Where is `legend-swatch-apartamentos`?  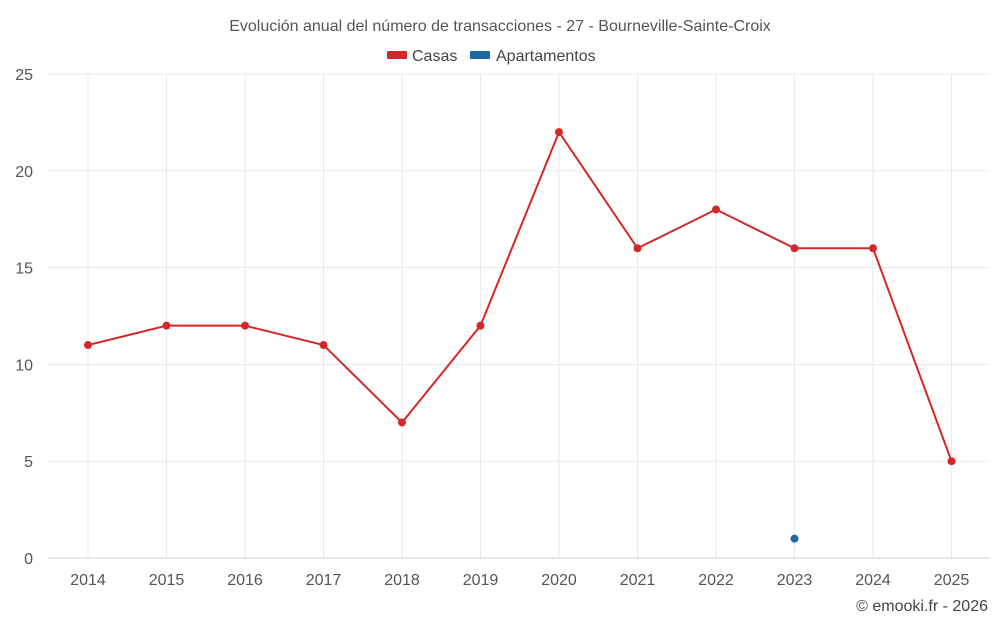 legend-swatch-apartamentos is located at coordinates (480, 55).